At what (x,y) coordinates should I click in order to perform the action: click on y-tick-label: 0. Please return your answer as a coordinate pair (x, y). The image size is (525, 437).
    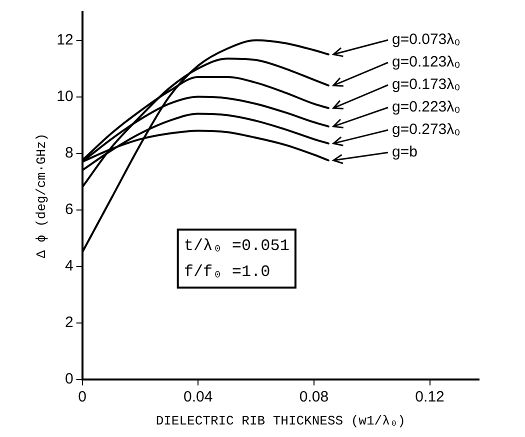
    Looking at the image, I should click on (69, 379).